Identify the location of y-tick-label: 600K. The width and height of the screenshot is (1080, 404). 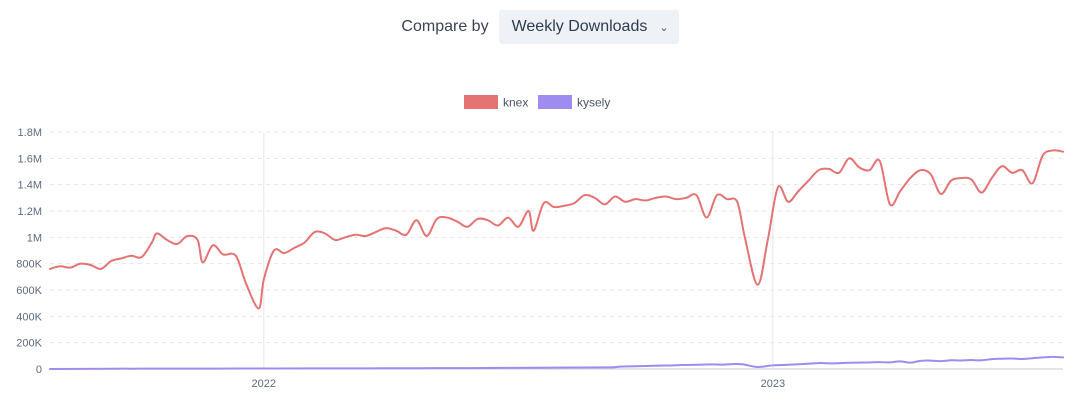
(29, 291).